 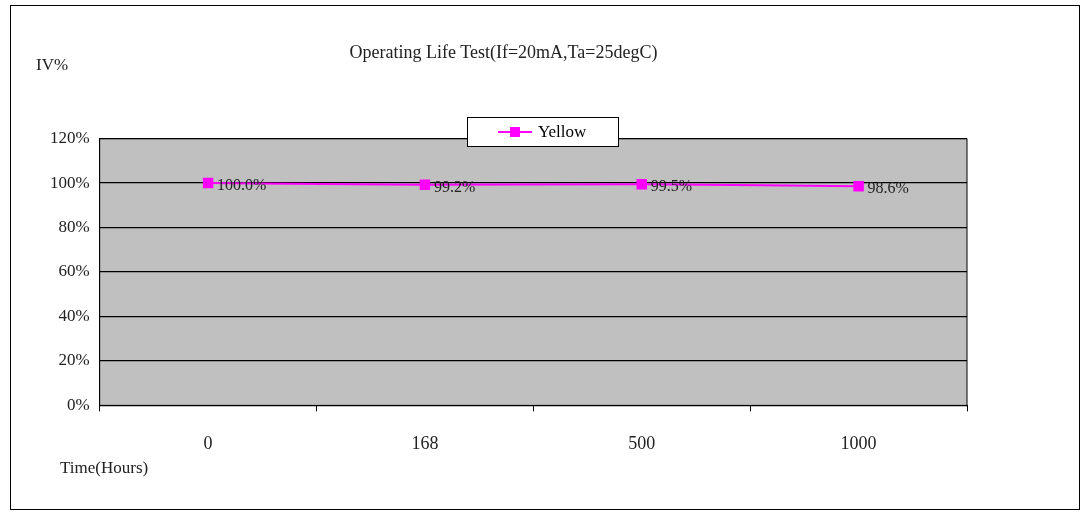 I want to click on y-tick-label: 120%, so click(x=69, y=138).